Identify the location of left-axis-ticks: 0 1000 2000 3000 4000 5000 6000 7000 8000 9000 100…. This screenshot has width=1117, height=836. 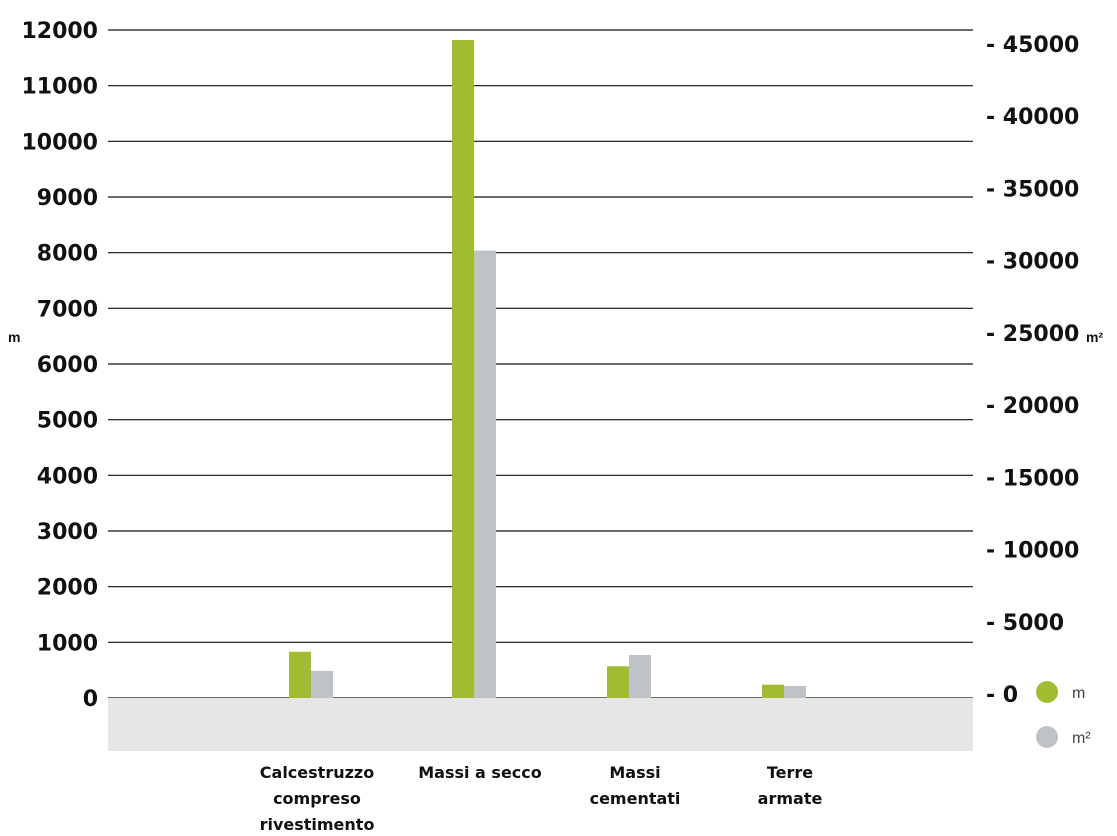
(59, 365).